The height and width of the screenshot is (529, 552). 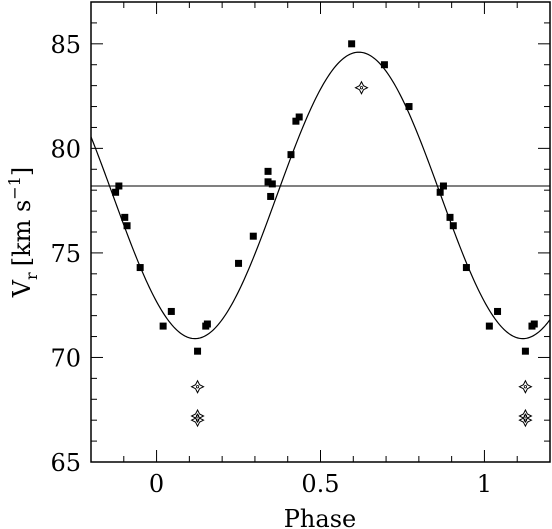 I want to click on y-tick-label: 80, so click(x=65, y=149).